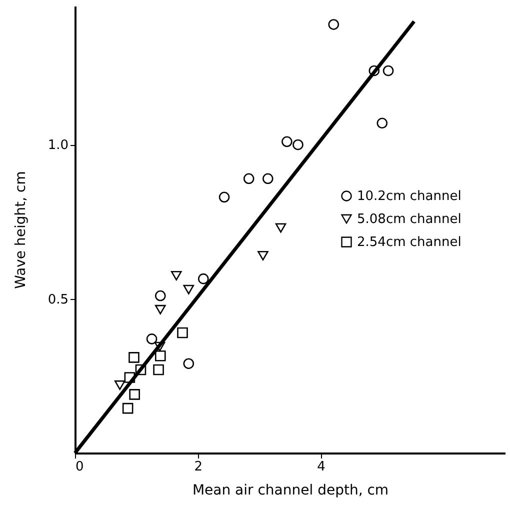  I want to click on legend-label: 2.54cm channel, so click(409, 242).